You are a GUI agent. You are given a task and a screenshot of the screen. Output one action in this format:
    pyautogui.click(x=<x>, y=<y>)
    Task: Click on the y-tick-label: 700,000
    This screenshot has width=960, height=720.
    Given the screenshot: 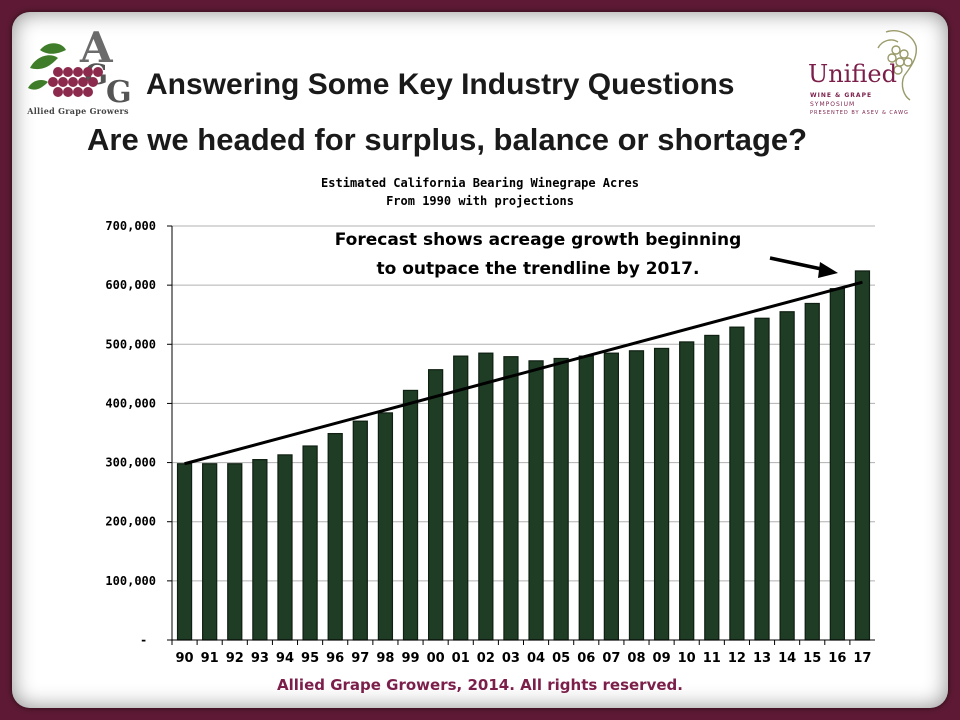 What is the action you would take?
    pyautogui.click(x=130, y=226)
    